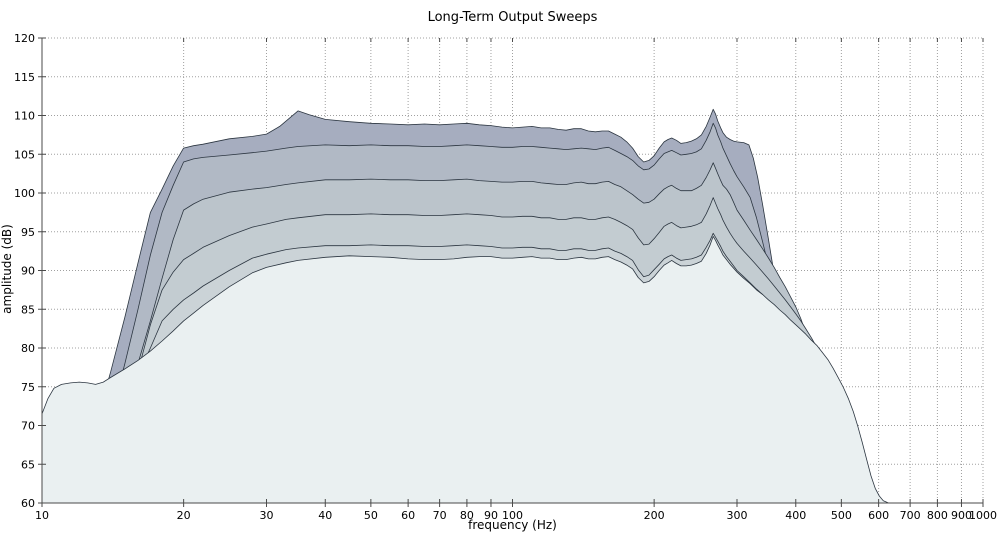 The image size is (1000, 538). What do you see at coordinates (654, 515) in the screenshot?
I see `x-tick-label: 200` at bounding box center [654, 515].